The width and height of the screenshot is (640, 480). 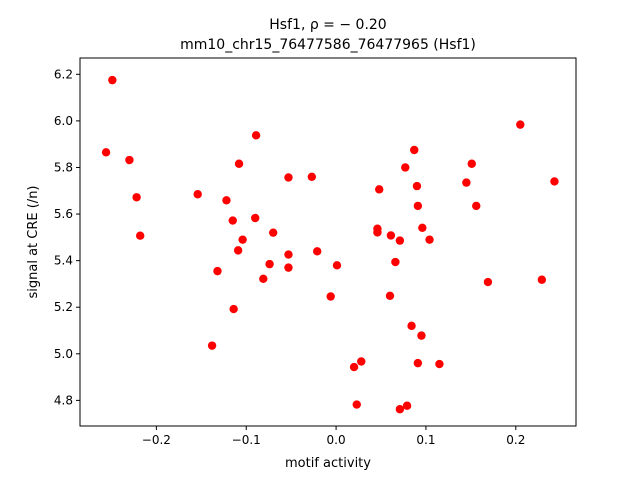 I want to click on x-tick-label: 0.2, so click(x=515, y=440).